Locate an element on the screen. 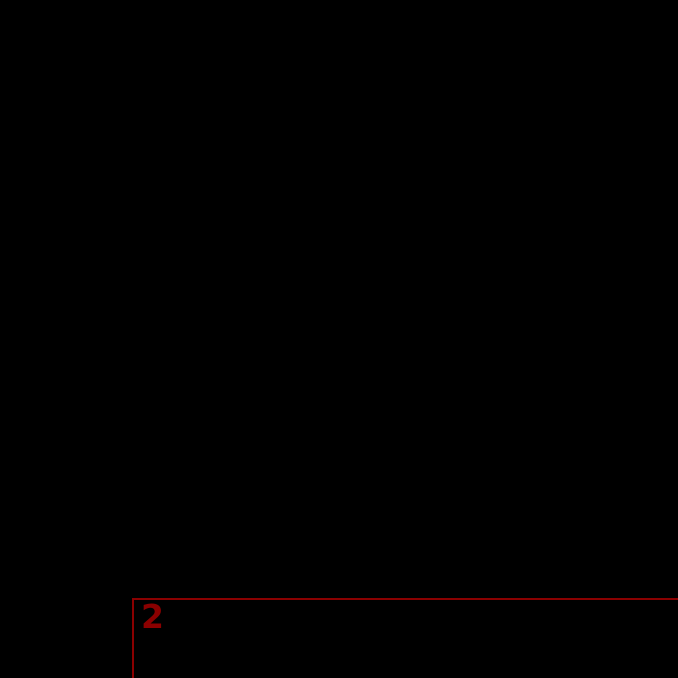 The image size is (678, 678). annotation-label: 2 is located at coordinates (152, 616).